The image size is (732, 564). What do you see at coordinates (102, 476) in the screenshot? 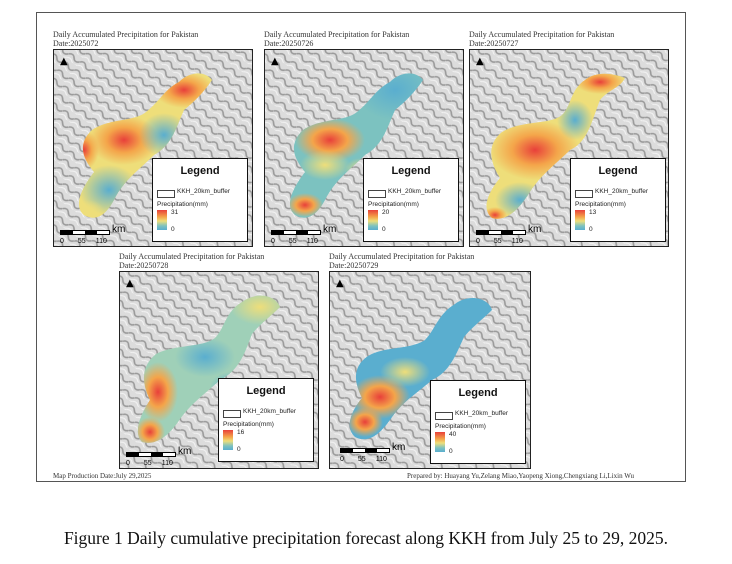
I see `production-date: Map Production Date:July 29,2025` at bounding box center [102, 476].